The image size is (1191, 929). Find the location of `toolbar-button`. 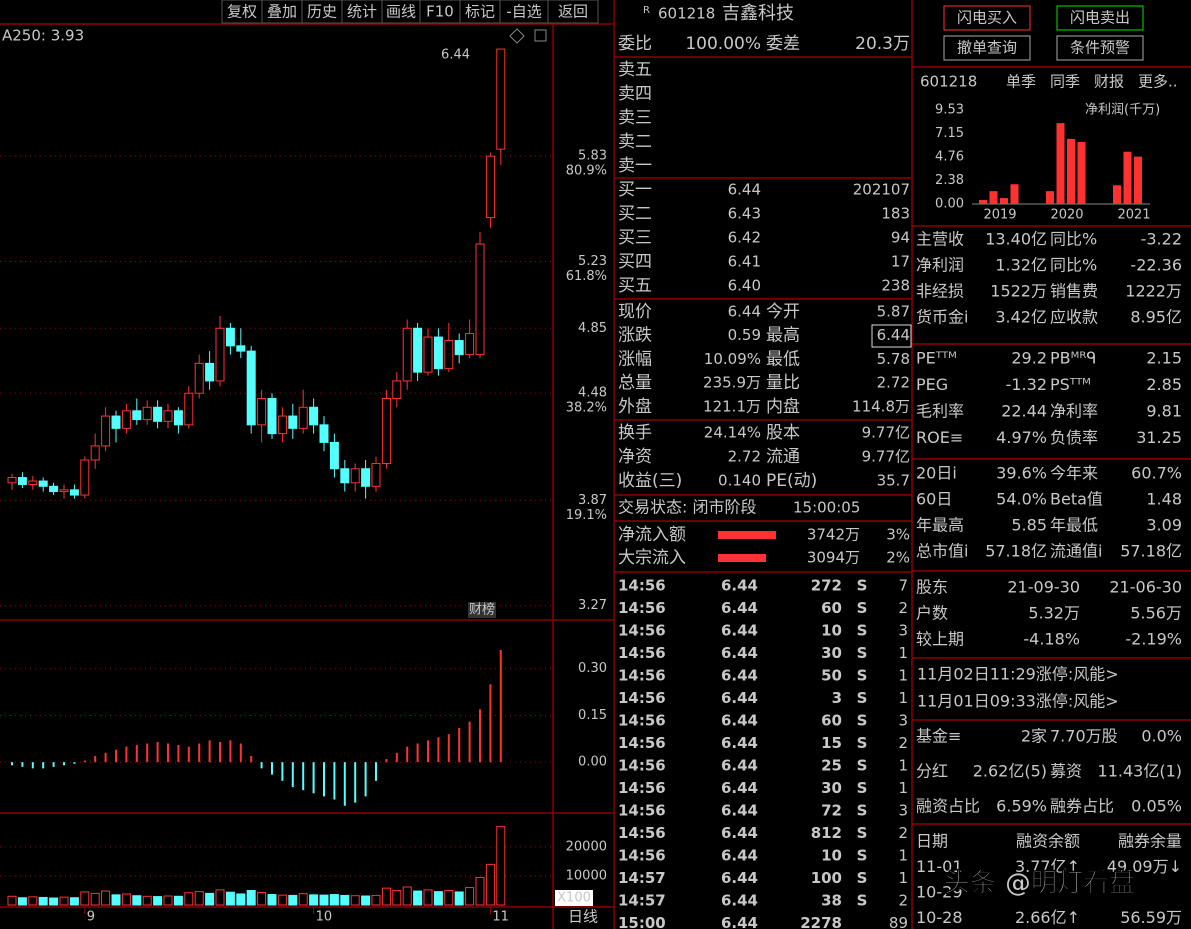

toolbar-button is located at coordinates (573, 12).